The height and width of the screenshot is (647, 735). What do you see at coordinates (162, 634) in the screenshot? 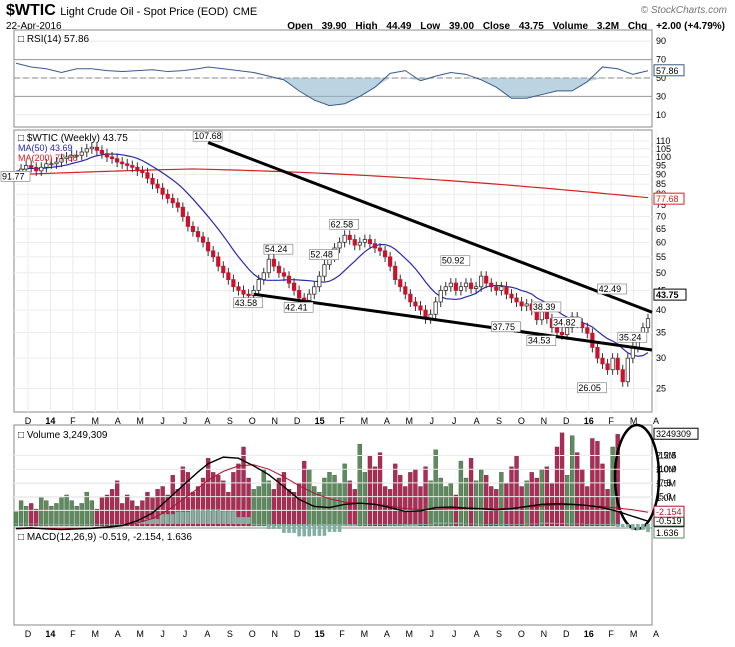
I see `macd-x-tick-label: J` at bounding box center [162, 634].